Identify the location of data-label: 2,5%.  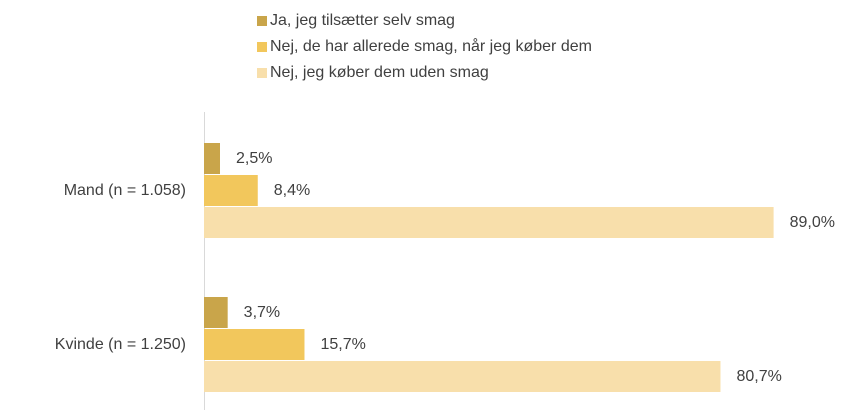
(254, 158).